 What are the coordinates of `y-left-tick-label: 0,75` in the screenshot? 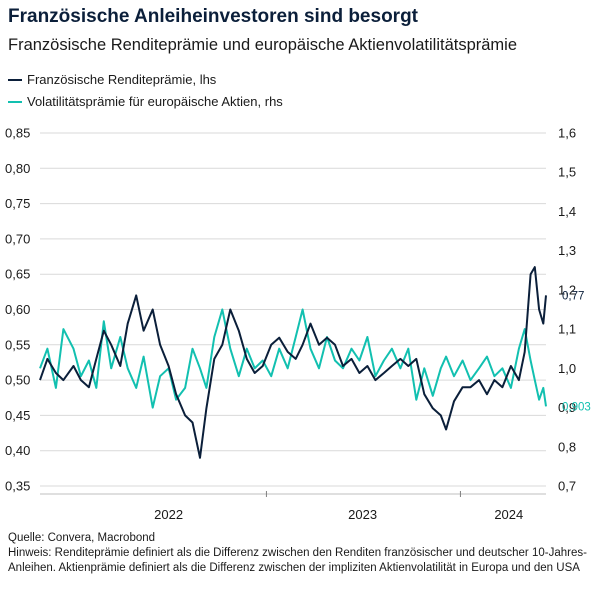 It's located at (17, 203).